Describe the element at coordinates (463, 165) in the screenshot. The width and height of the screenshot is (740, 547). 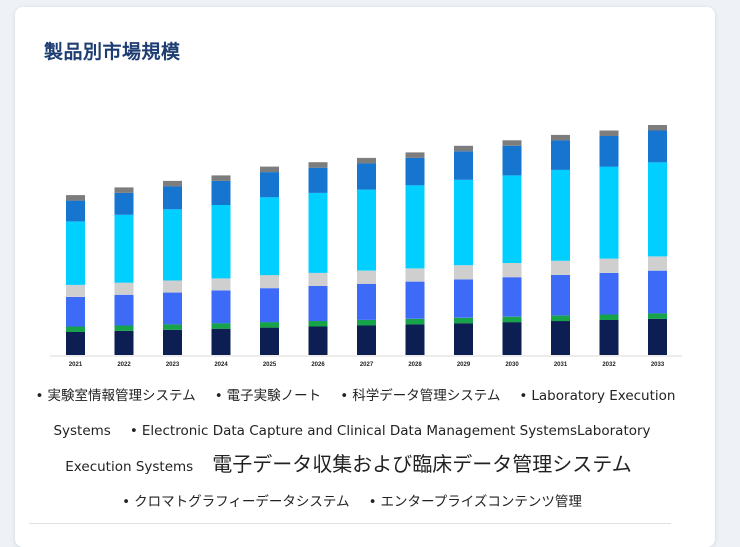
I see `bar-segment-2029-s5` at that location.